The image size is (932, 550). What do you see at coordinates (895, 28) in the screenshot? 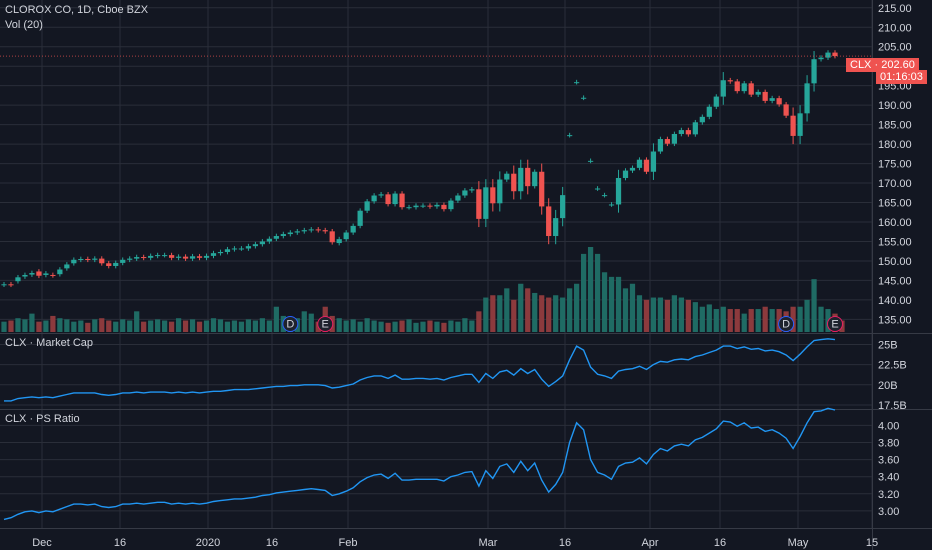
I see `y-tick-label: 210.00` at bounding box center [895, 28].